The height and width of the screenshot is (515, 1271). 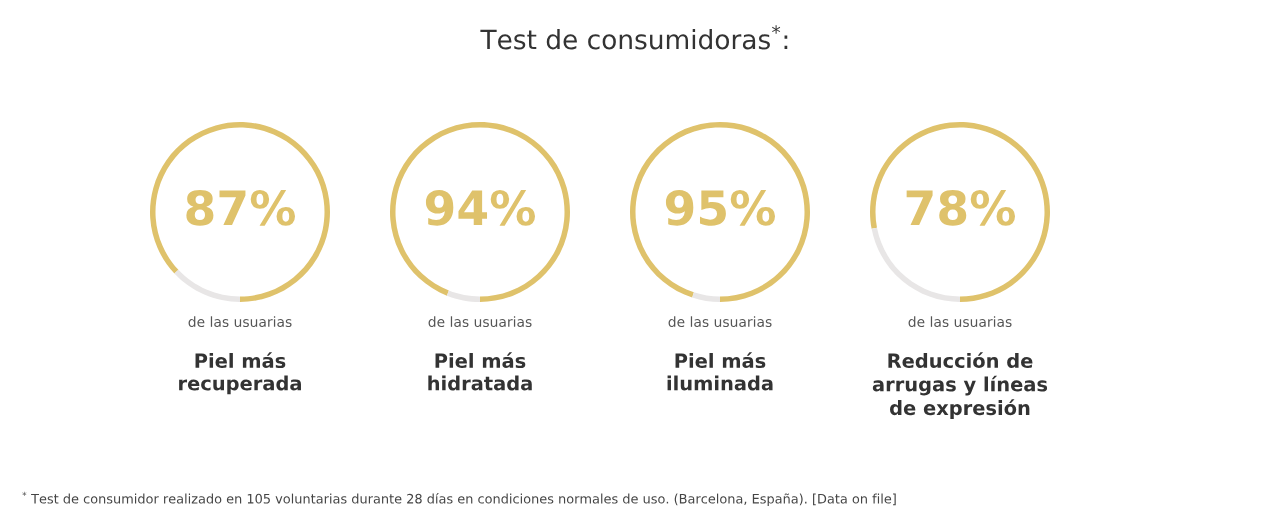 What do you see at coordinates (240, 373) in the screenshot?
I see `text: Piel más recuperada` at bounding box center [240, 373].